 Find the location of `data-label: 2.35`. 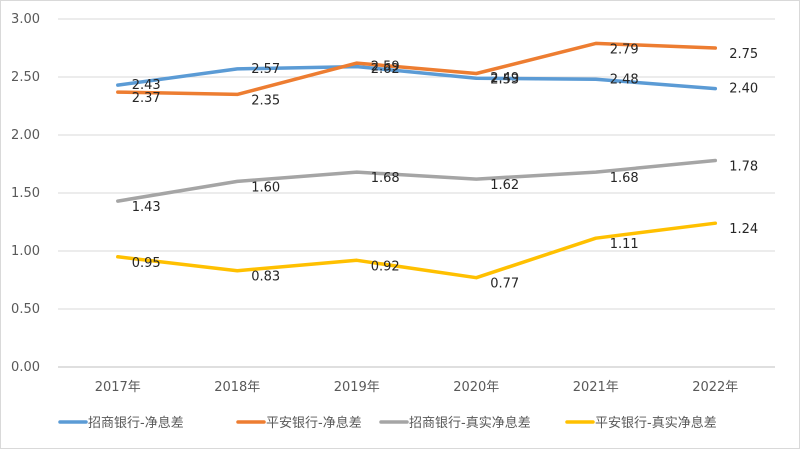

data-label: 2.35 is located at coordinates (265, 100).